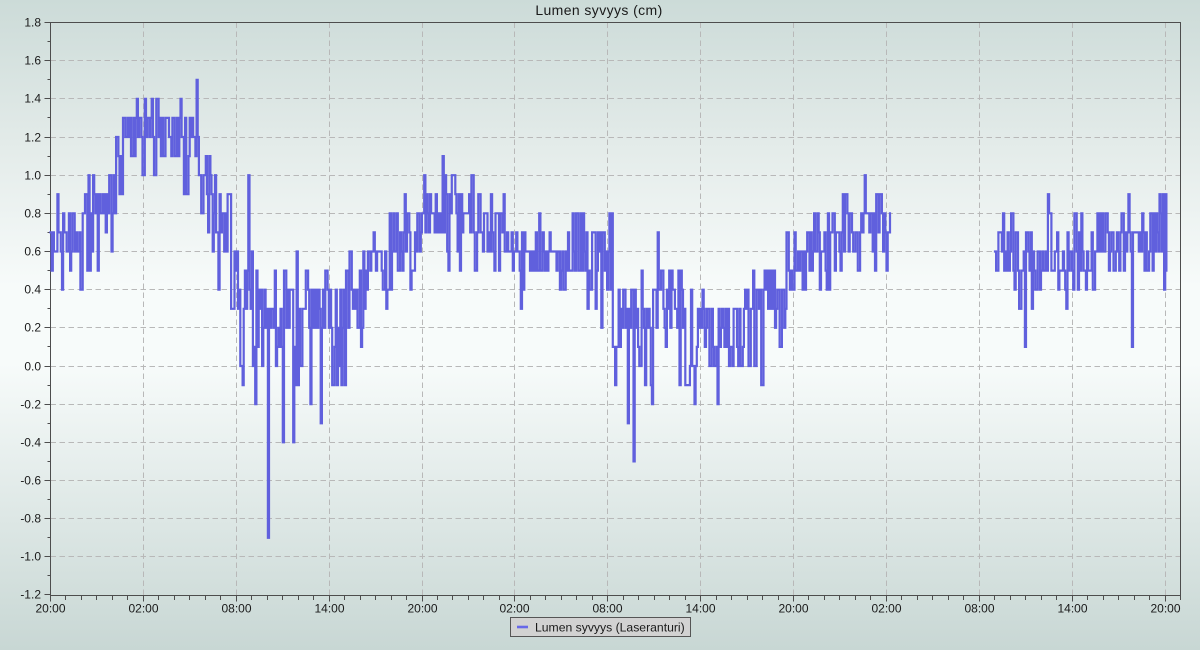  What do you see at coordinates (32, 252) in the screenshot?
I see `svg-text: 0.6` at bounding box center [32, 252].